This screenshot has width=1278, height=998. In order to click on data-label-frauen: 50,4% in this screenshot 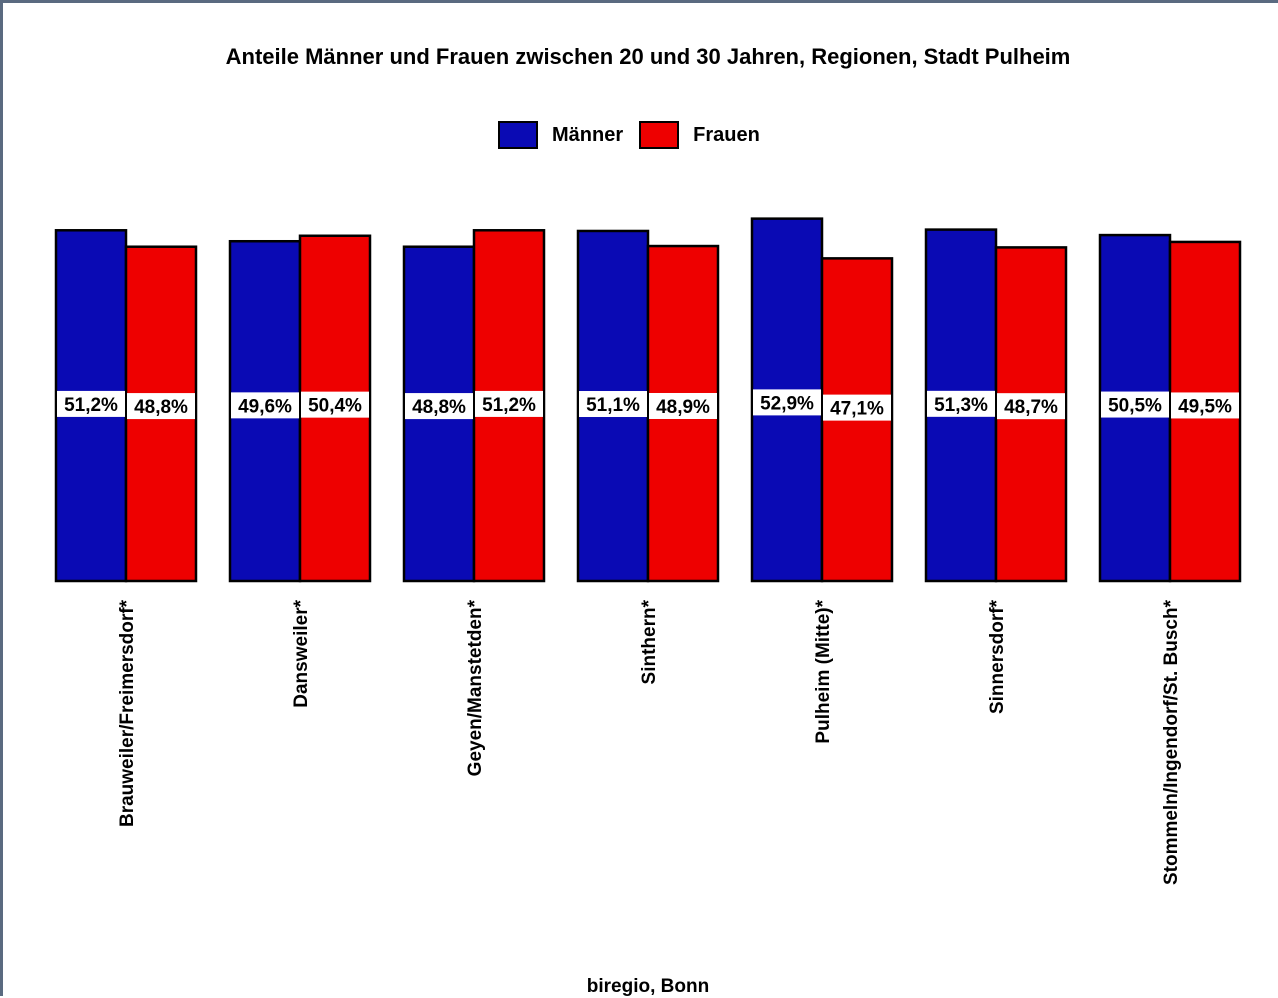, I will do `click(335, 406)`.